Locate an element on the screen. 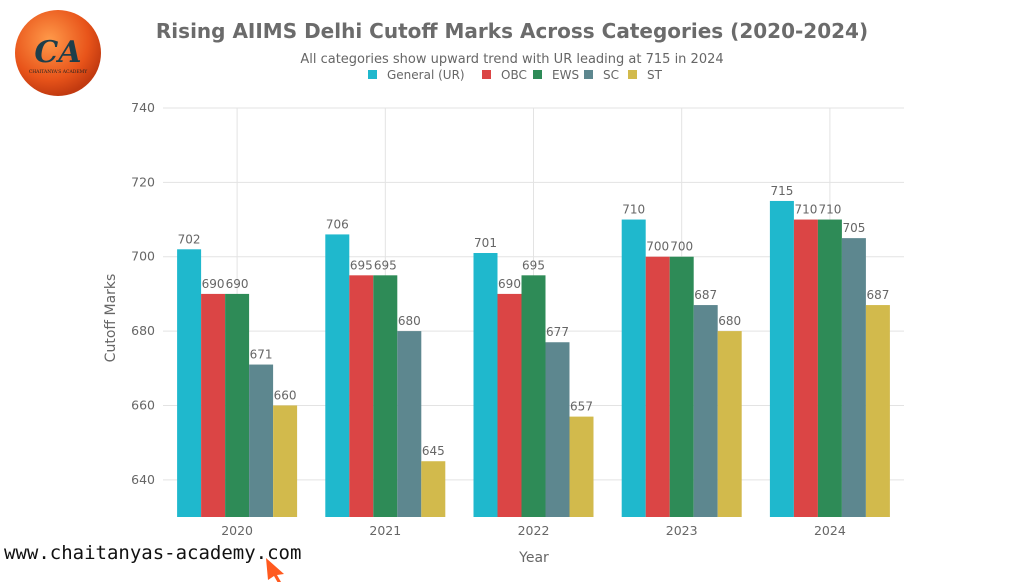  data-label: 705 is located at coordinates (853, 228).